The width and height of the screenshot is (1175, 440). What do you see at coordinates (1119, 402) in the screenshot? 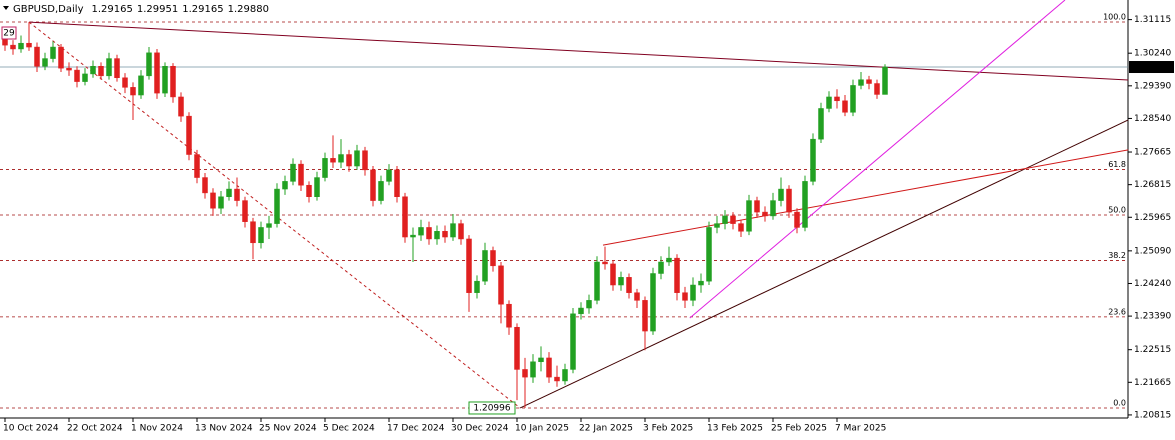
I see `fib-label: 0.0` at bounding box center [1119, 402].